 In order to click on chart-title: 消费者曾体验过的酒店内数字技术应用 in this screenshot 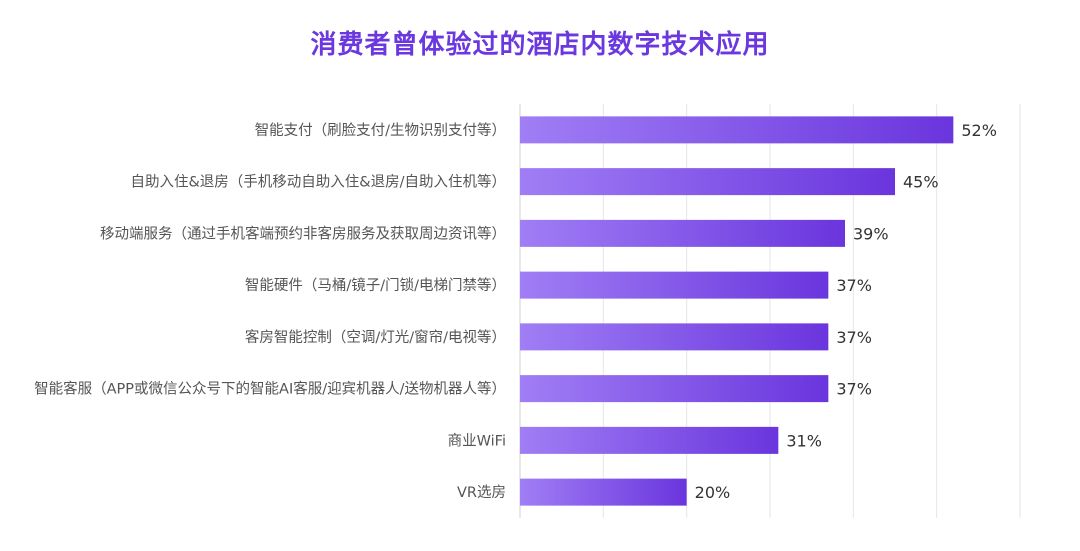, I will do `click(540, 45)`.